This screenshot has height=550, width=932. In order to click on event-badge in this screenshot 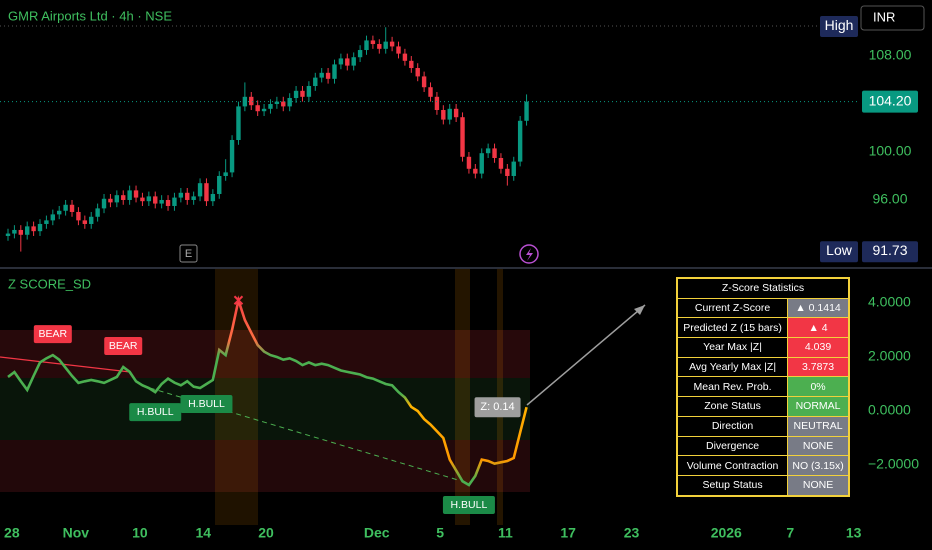, I will do `click(529, 254)`.